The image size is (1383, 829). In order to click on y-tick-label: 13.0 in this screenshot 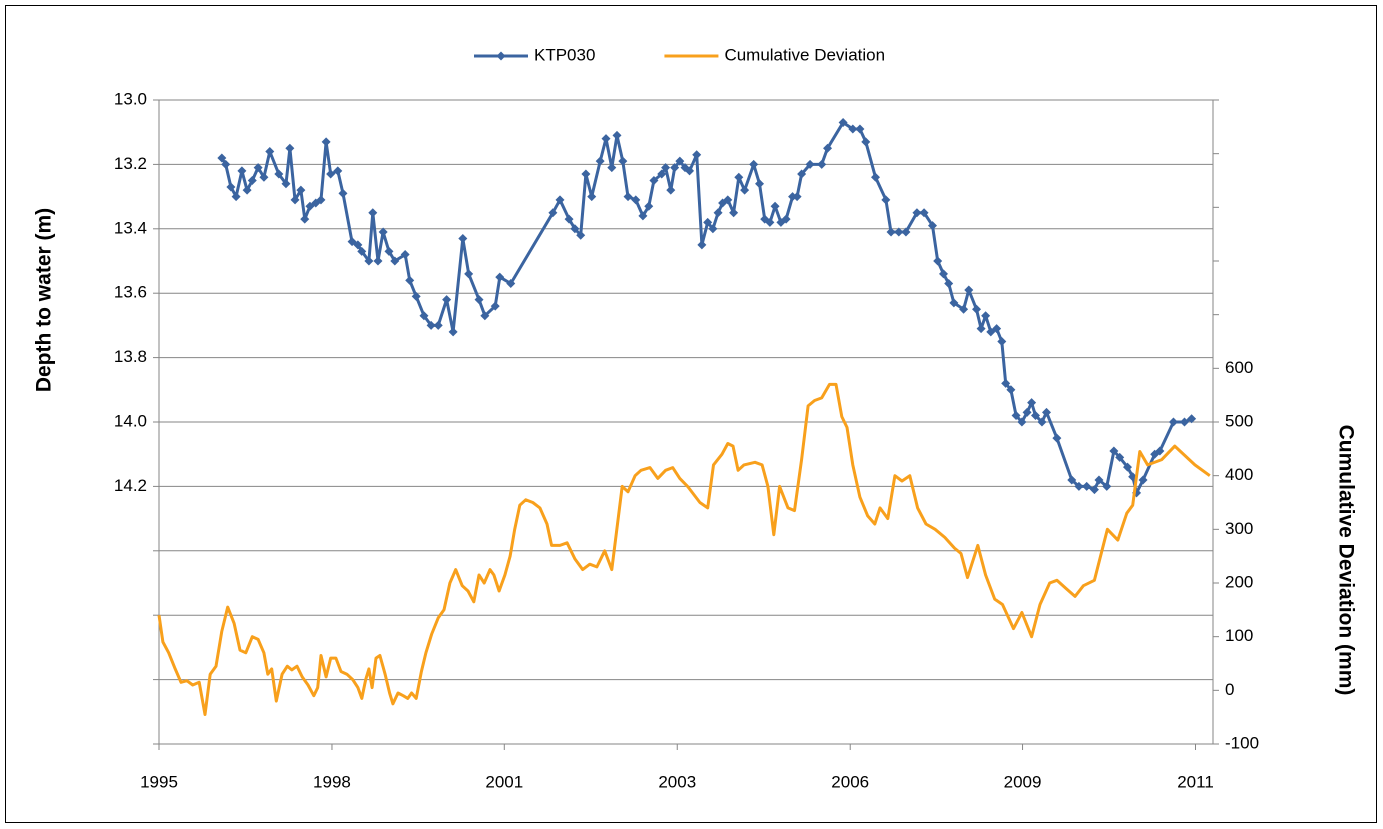, I will do `click(130, 98)`.